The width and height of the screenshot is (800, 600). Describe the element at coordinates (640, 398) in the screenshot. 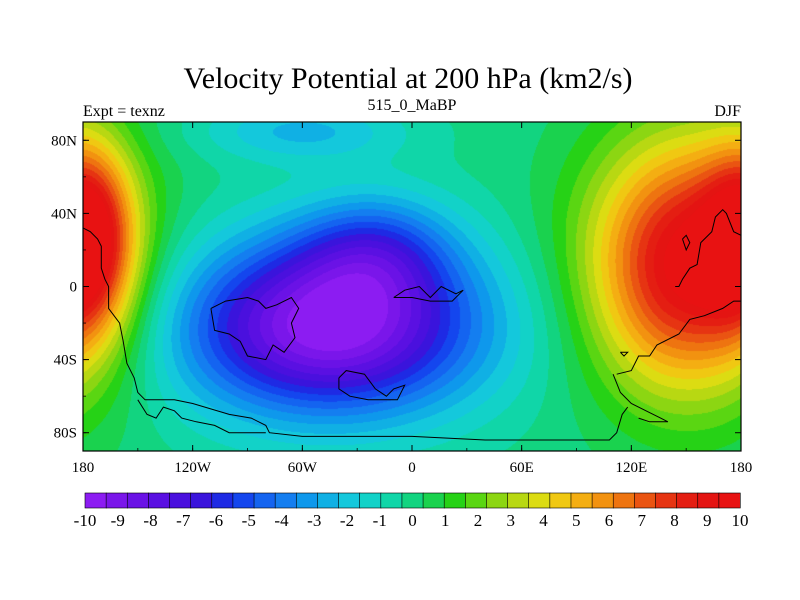

I see `coastline-australia-south` at that location.